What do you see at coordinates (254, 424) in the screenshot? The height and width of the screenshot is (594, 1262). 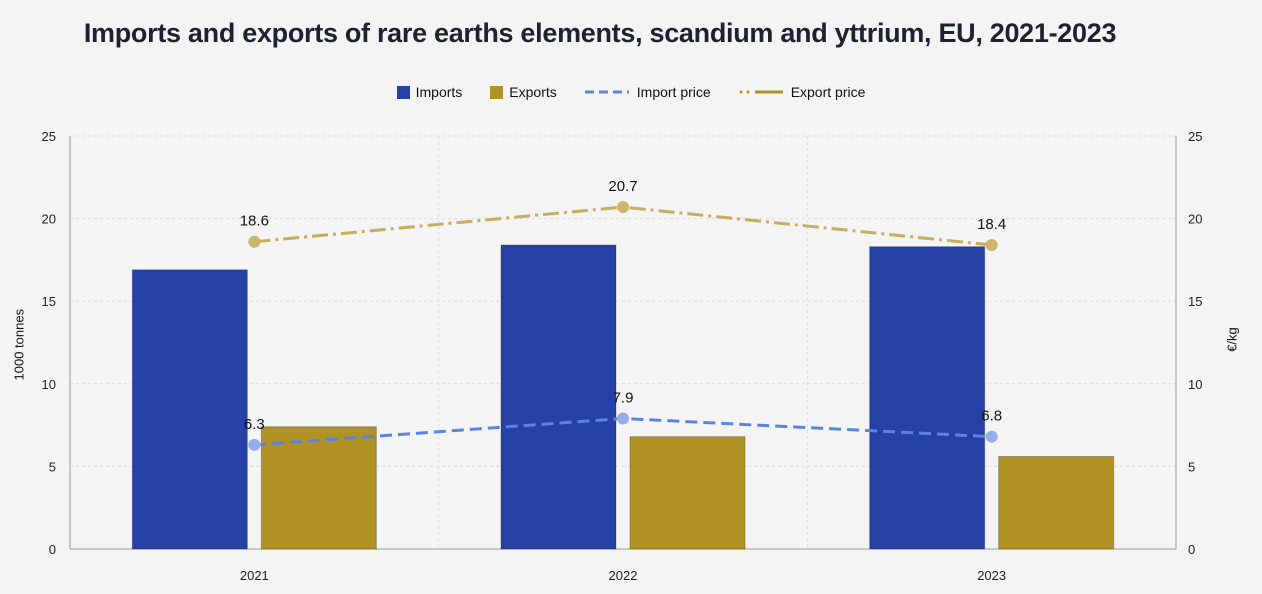 I see `data-label-import-price: 6.3` at bounding box center [254, 424].